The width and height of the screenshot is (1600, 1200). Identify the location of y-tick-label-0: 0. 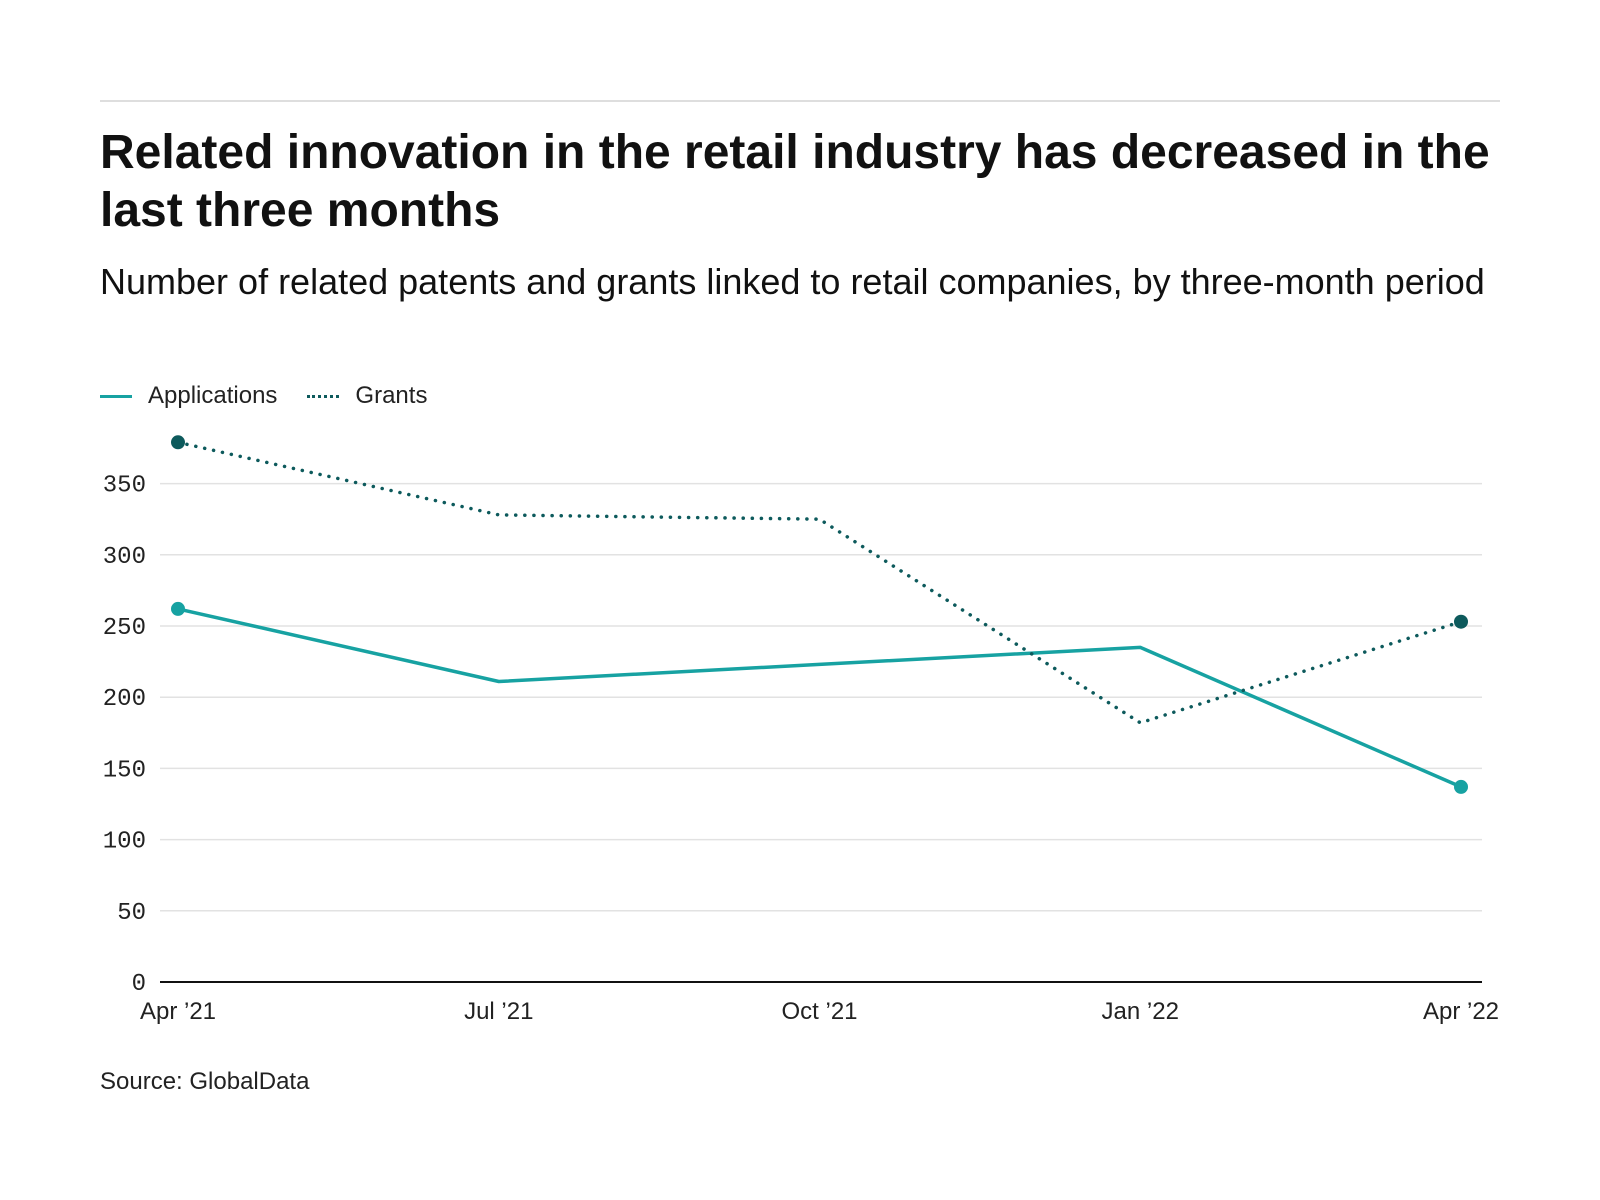
(139, 984).